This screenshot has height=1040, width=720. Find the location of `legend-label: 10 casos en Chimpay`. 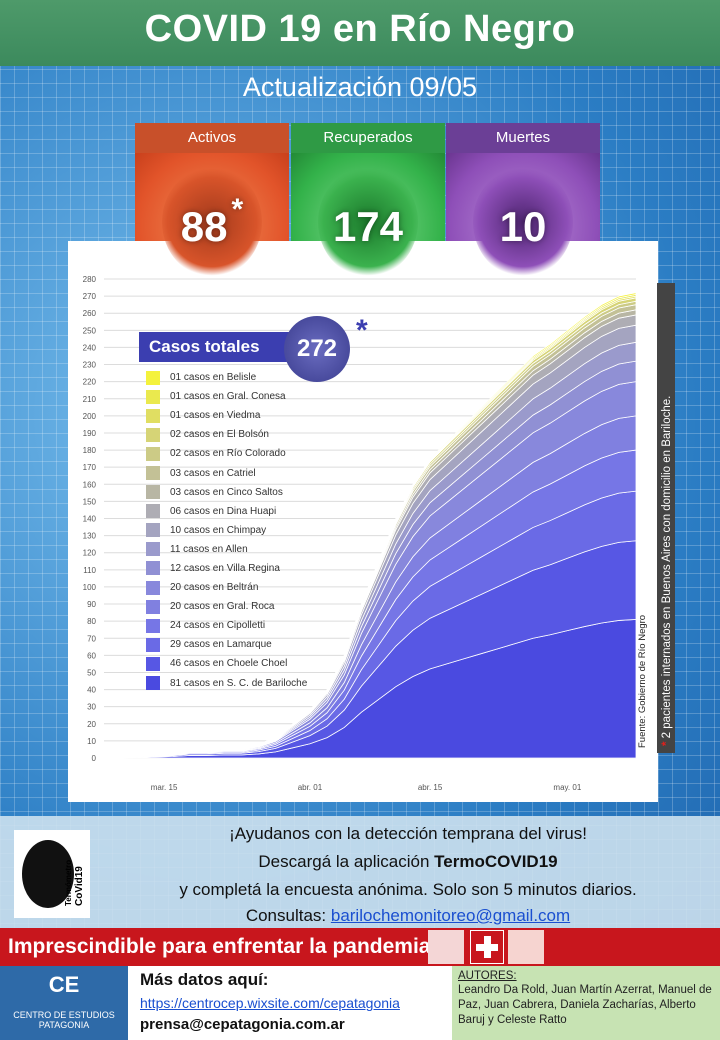

legend-label: 10 casos en Chimpay is located at coordinates (218, 530).